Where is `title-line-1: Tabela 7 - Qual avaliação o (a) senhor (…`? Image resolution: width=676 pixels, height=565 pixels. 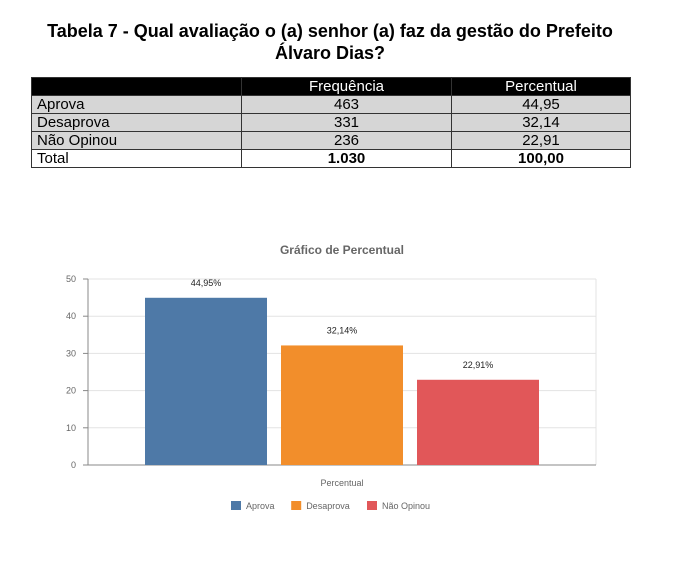 title-line-1: Tabela 7 - Qual avaliação o (a) senhor (… is located at coordinates (330, 31).